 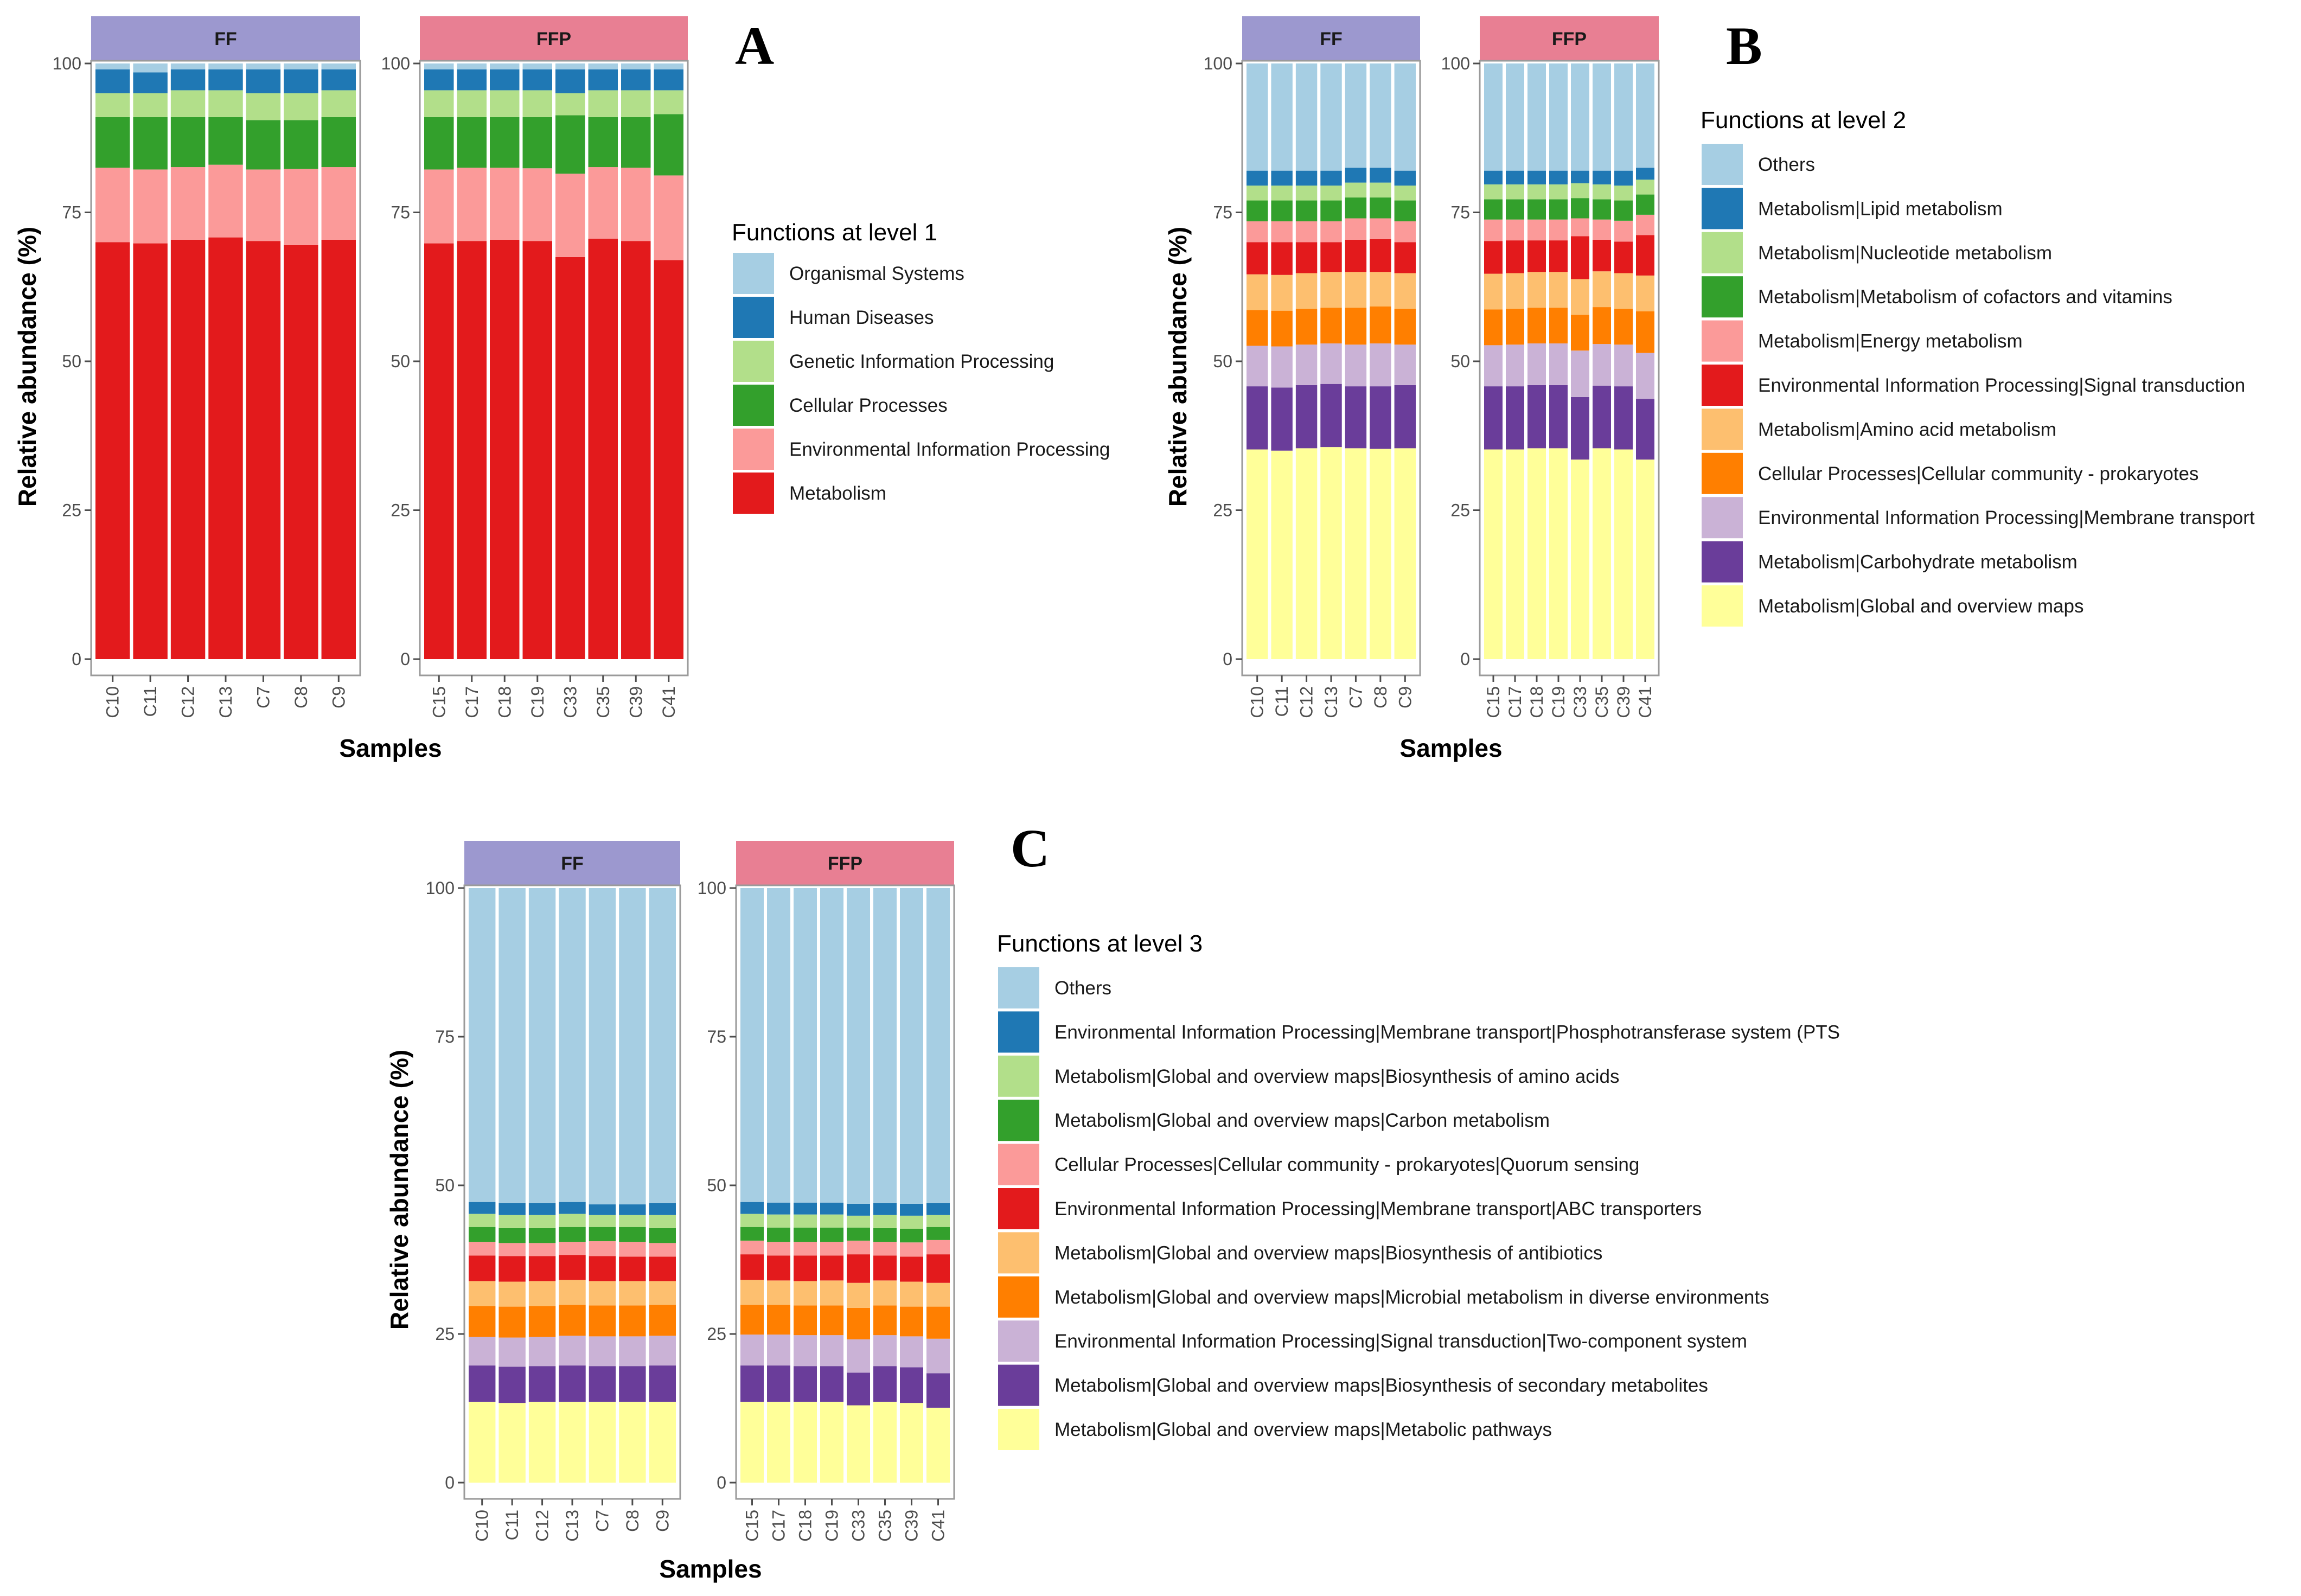 I want to click on panel-c-legend-swatch-cellular-processes-cellular-community-prokaryotes-quorum-sensing, so click(x=1018, y=1164).